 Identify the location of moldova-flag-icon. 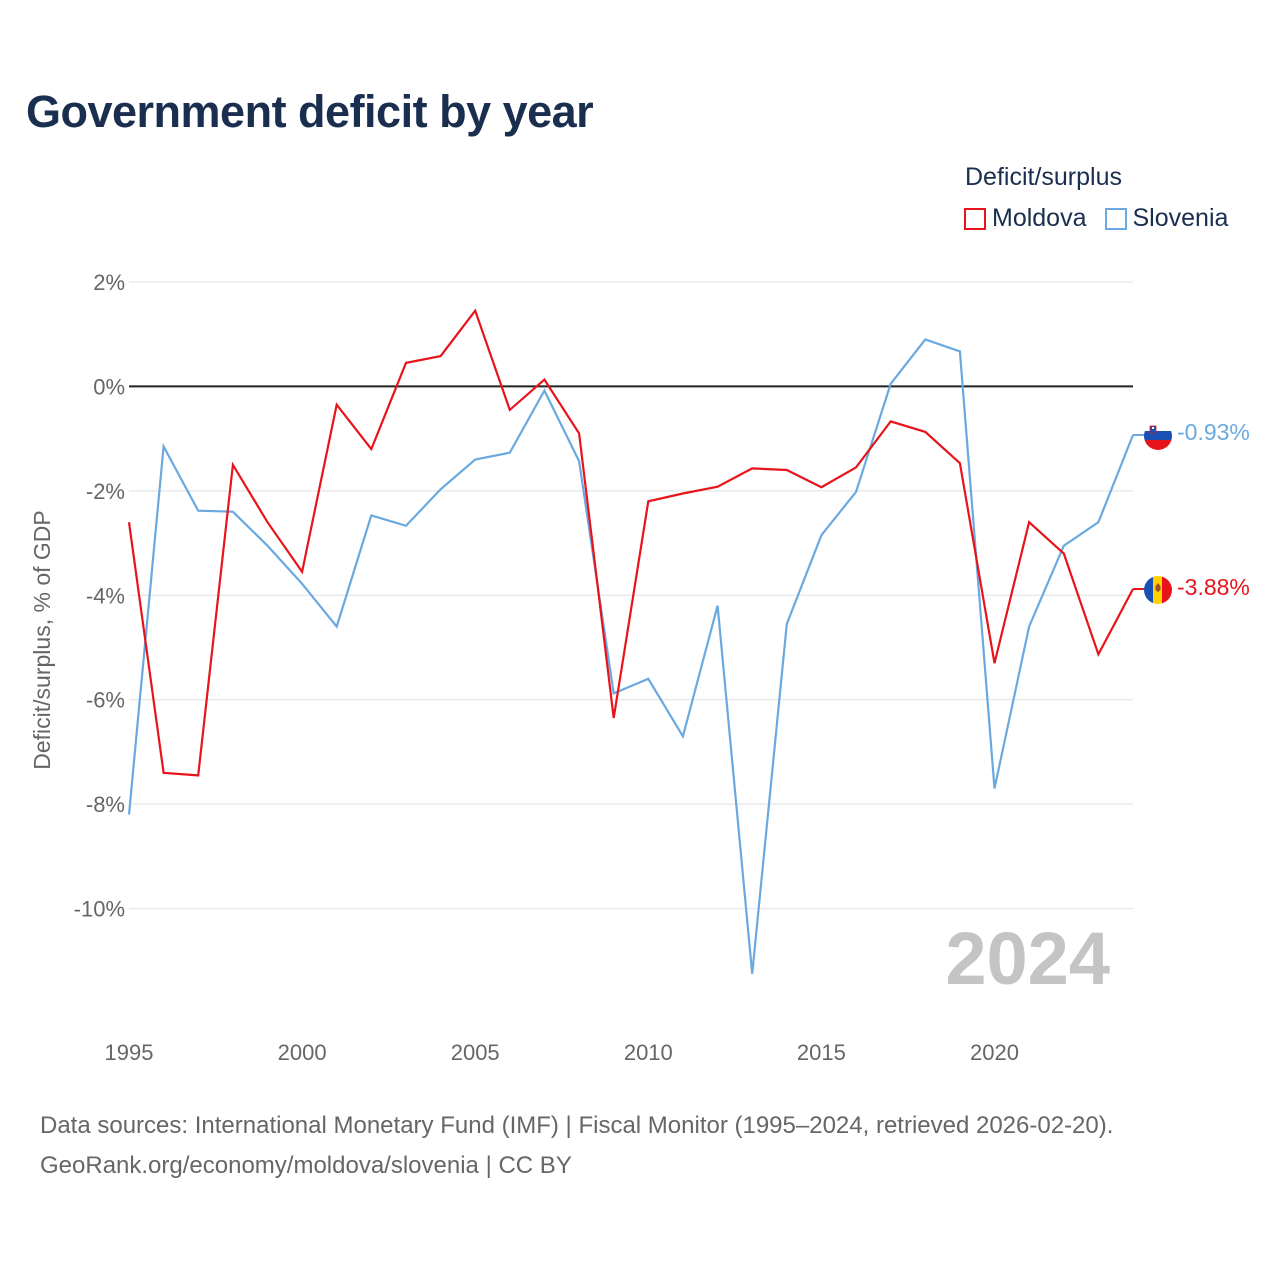
(1158, 590).